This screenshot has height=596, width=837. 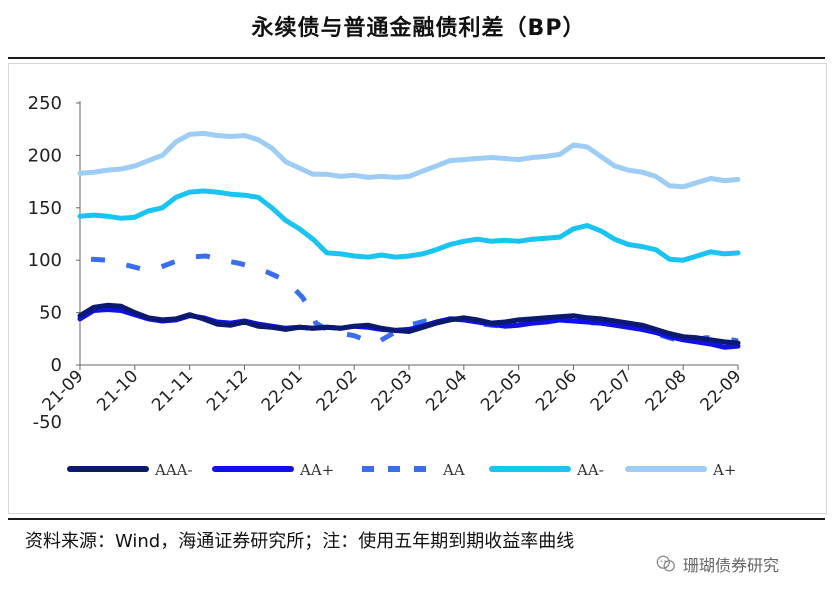 I want to click on watermark-text: 珊瑚债券研究, so click(x=731, y=565).